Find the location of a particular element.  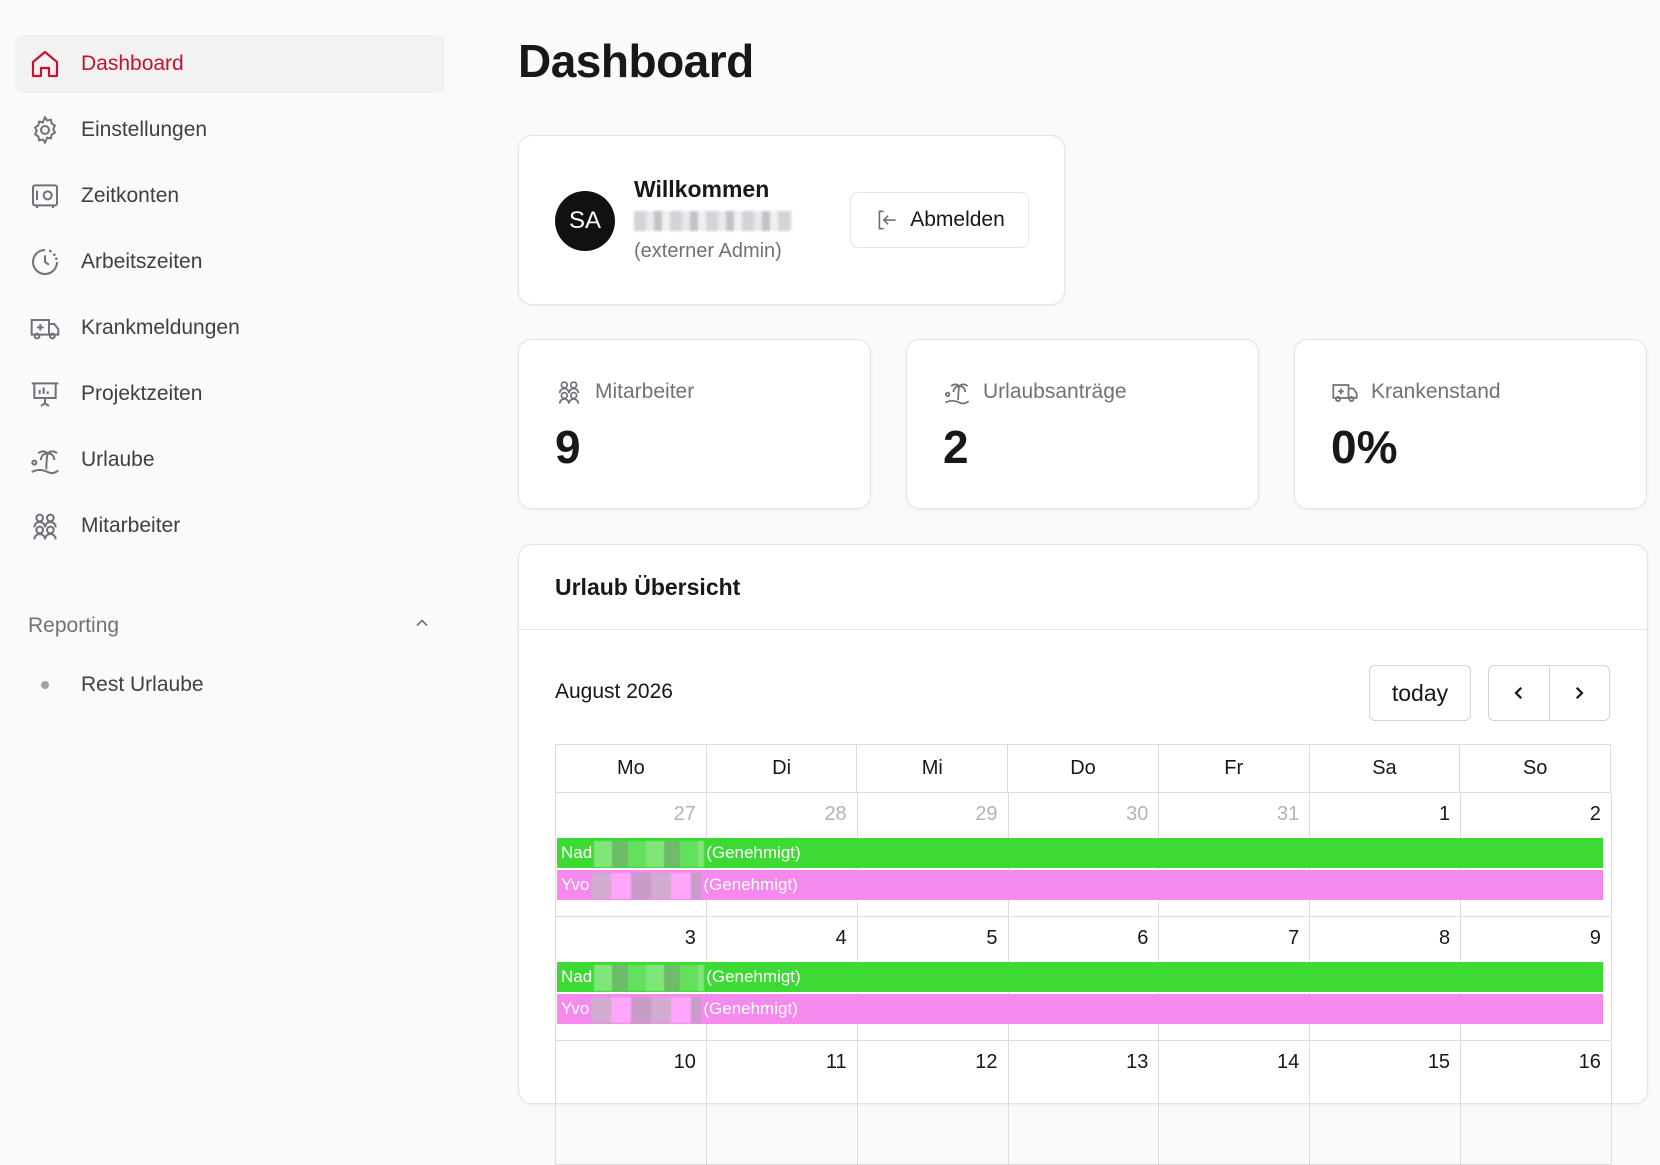

calendar-day: 2 is located at coordinates (1536, 854).